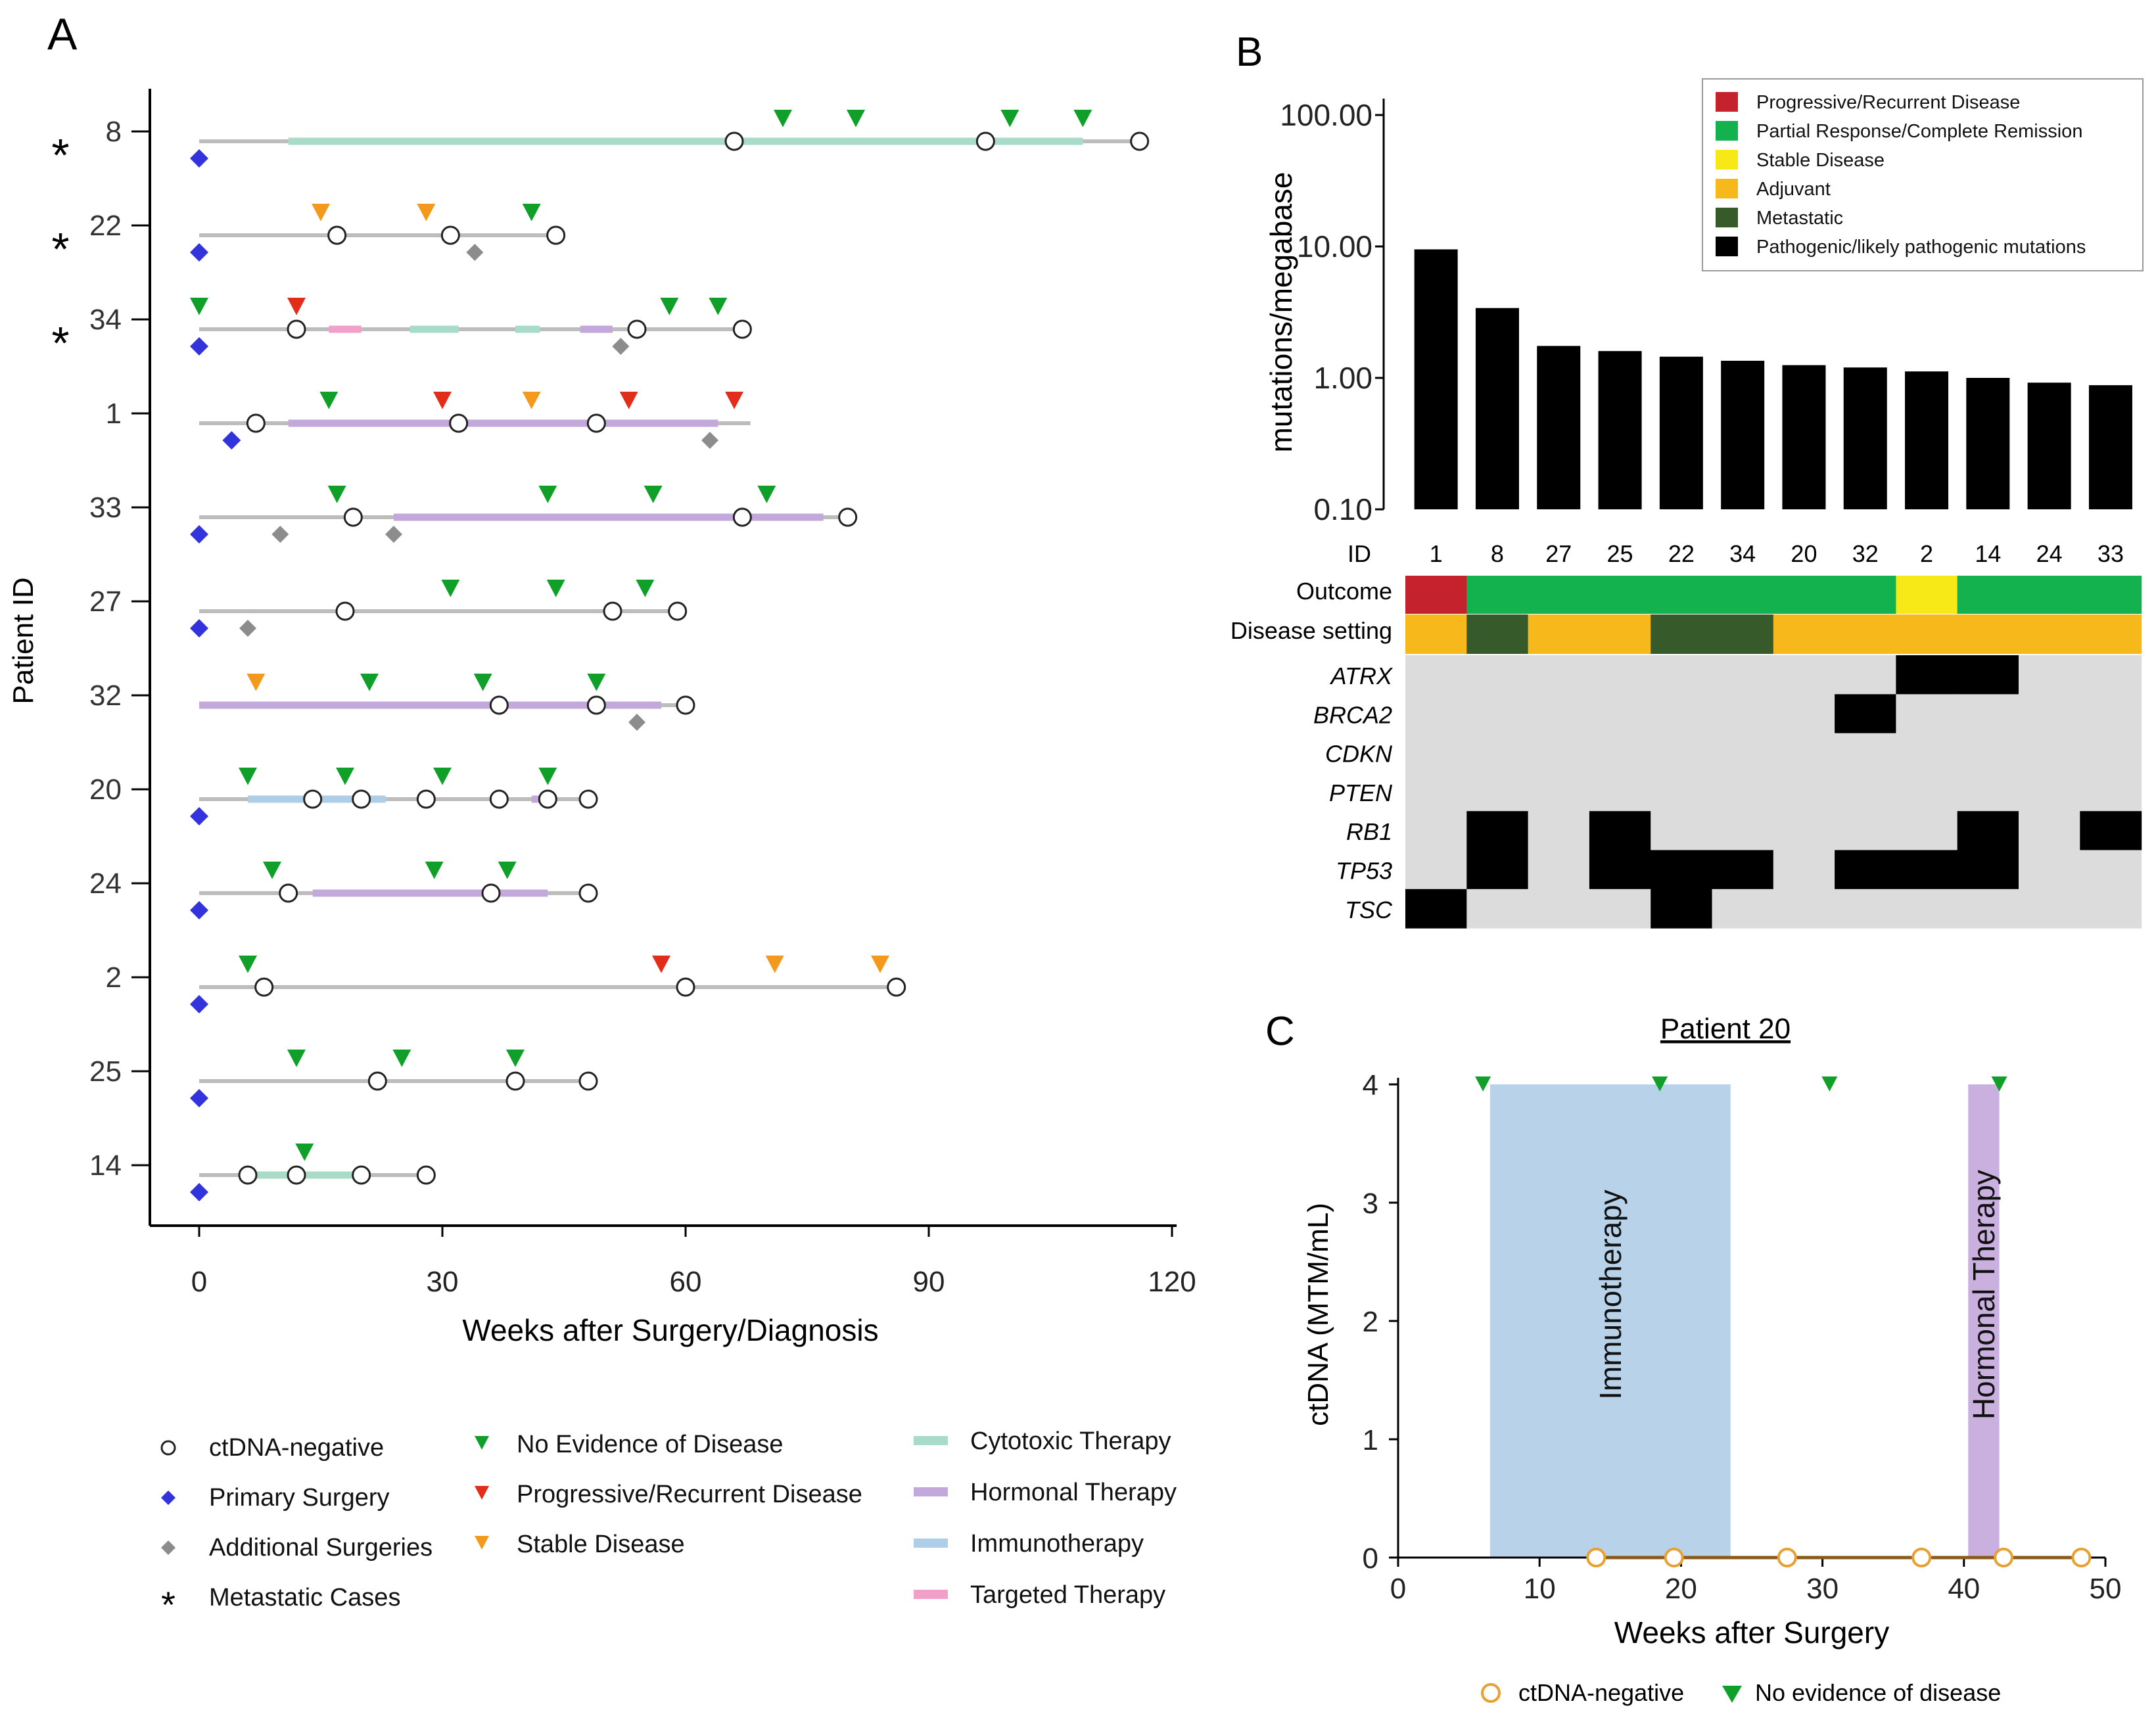 This screenshot has height=1712, width=2156. What do you see at coordinates (1071, 1441) in the screenshot?
I see `legend-label: Cytotoxic Therapy` at bounding box center [1071, 1441].